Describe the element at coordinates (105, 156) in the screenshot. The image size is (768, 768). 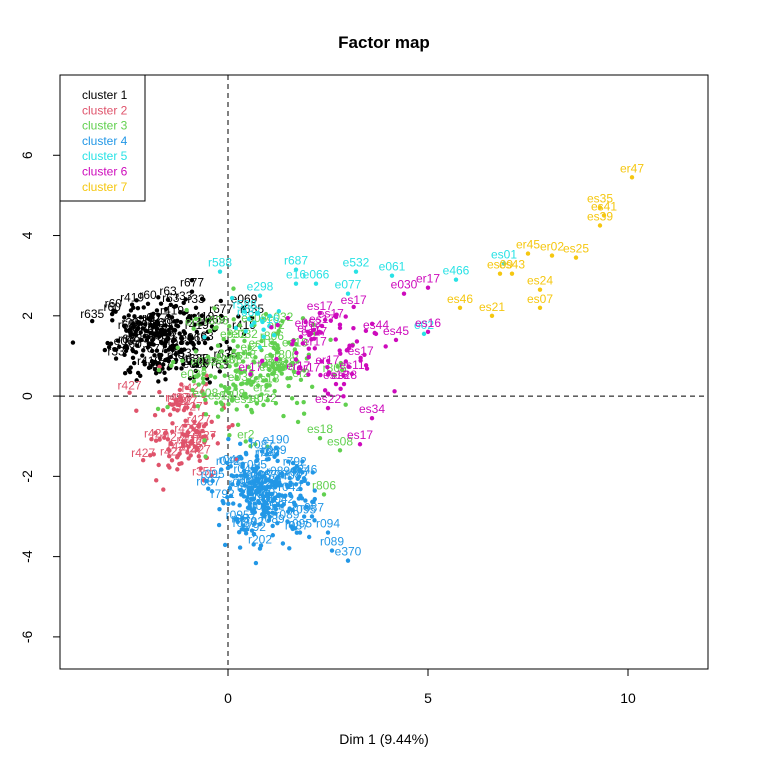
I see `legend-entry: cluster 5` at that location.